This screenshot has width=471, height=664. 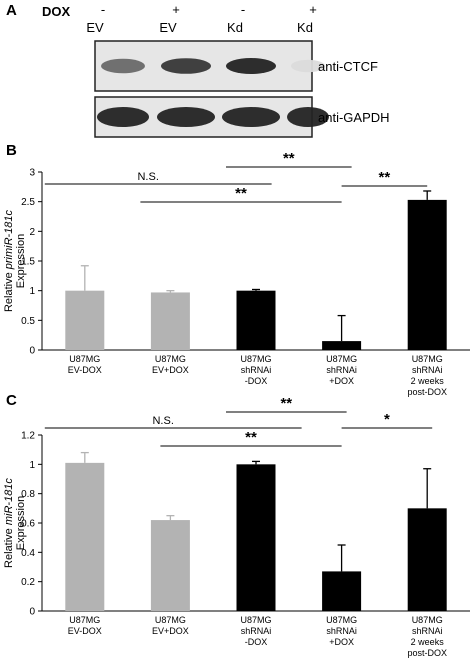 What do you see at coordinates (9, 239) in the screenshot?
I see `y-axis-label-gene: primiR-181c` at bounding box center [9, 239].